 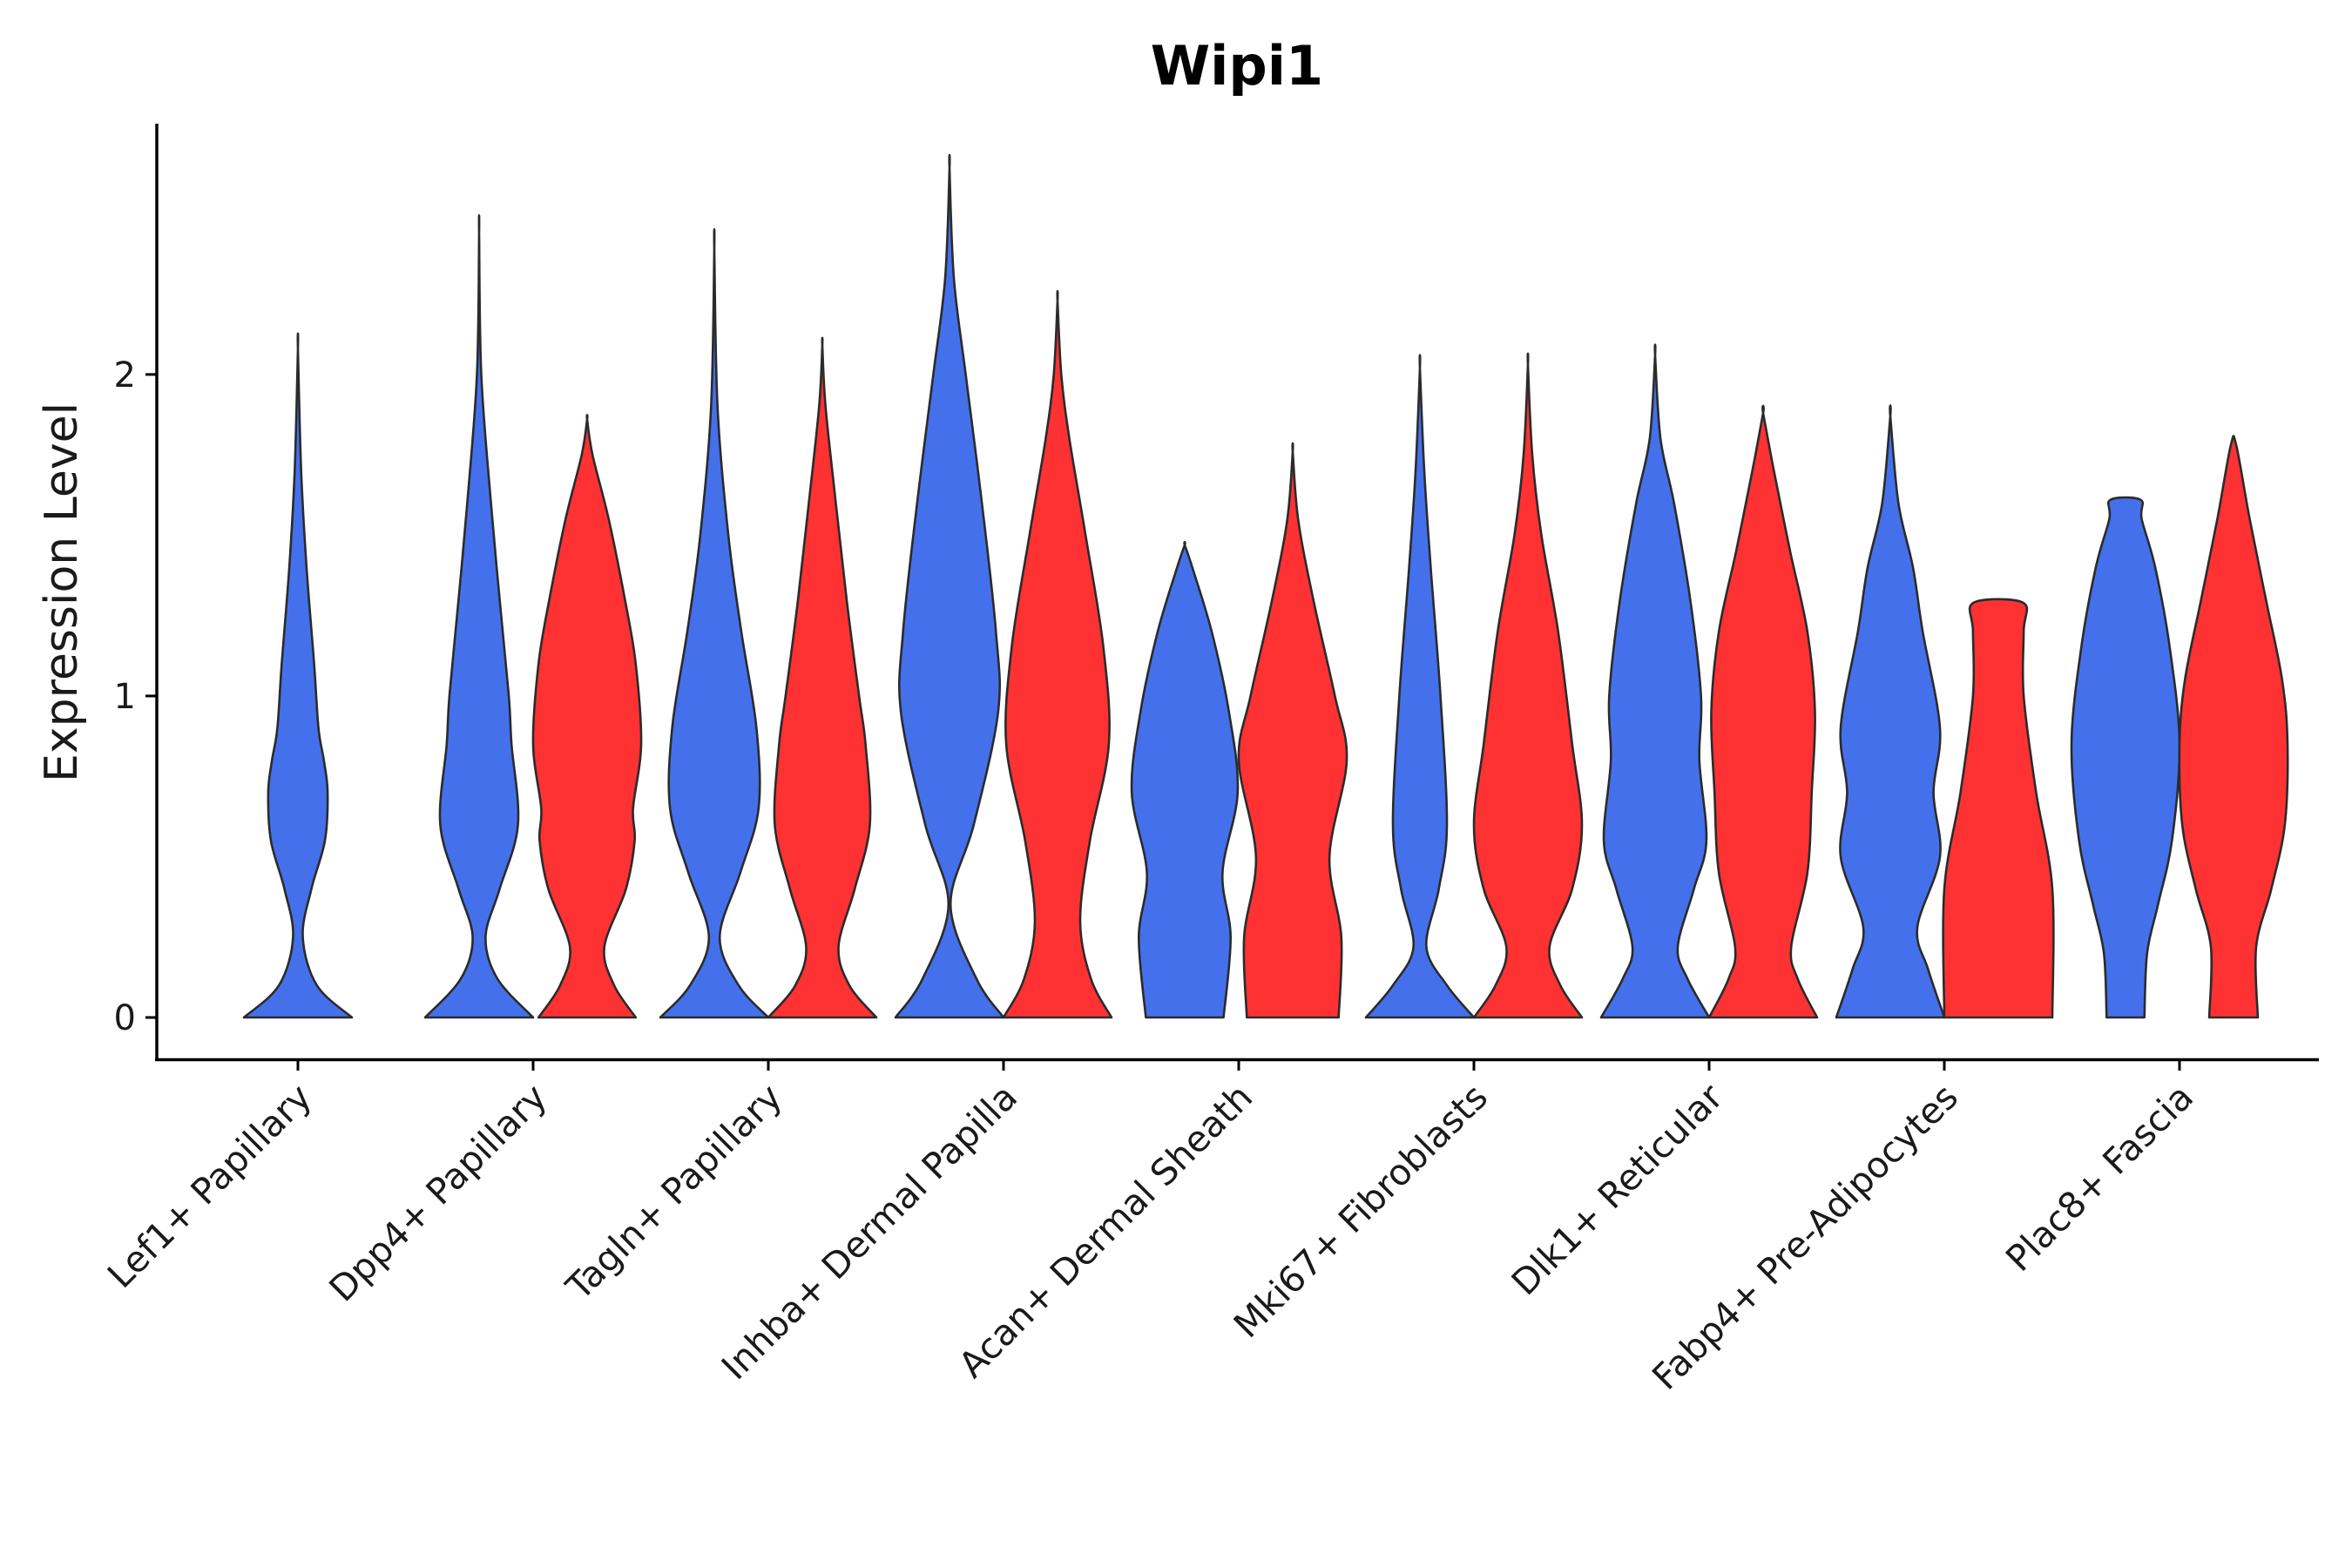 I want to click on y-axis-label: Expression Level, so click(x=62, y=592).